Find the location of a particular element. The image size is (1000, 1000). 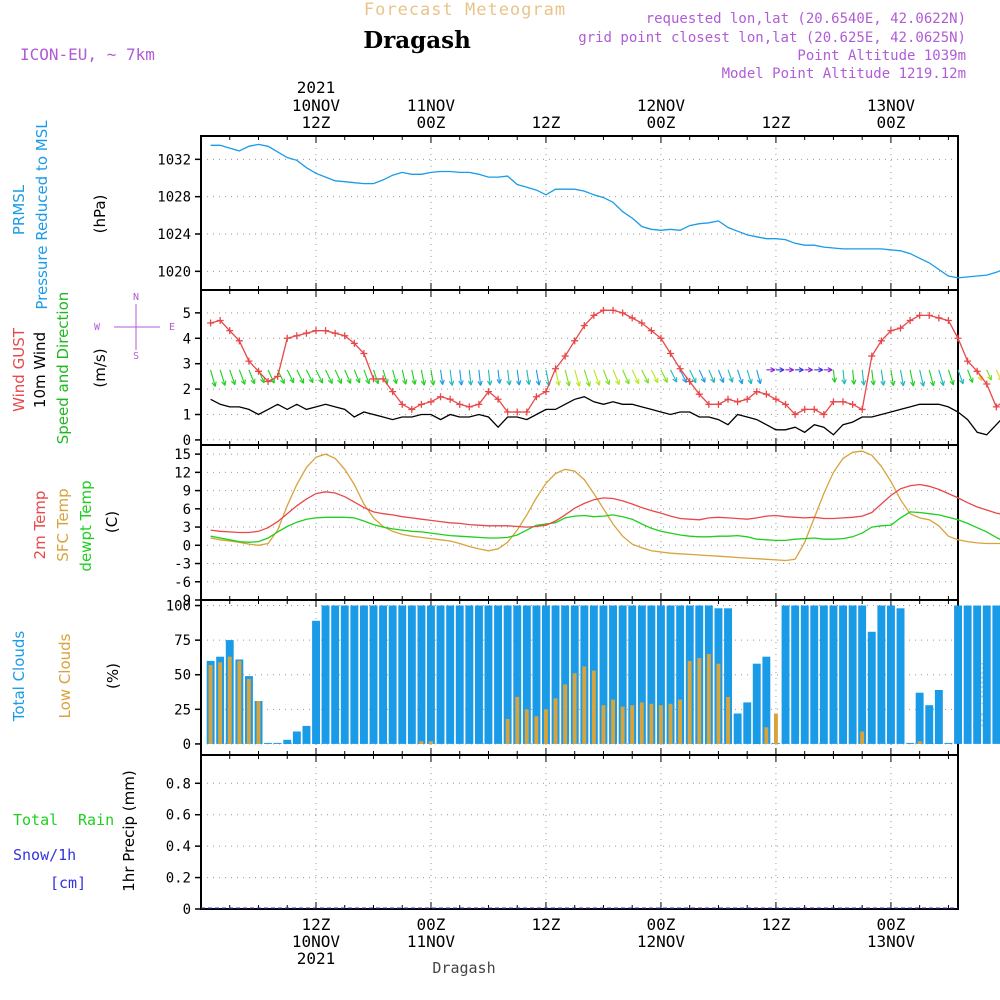

temperature-ytick-label-4: 3 is located at coordinates (187, 528).